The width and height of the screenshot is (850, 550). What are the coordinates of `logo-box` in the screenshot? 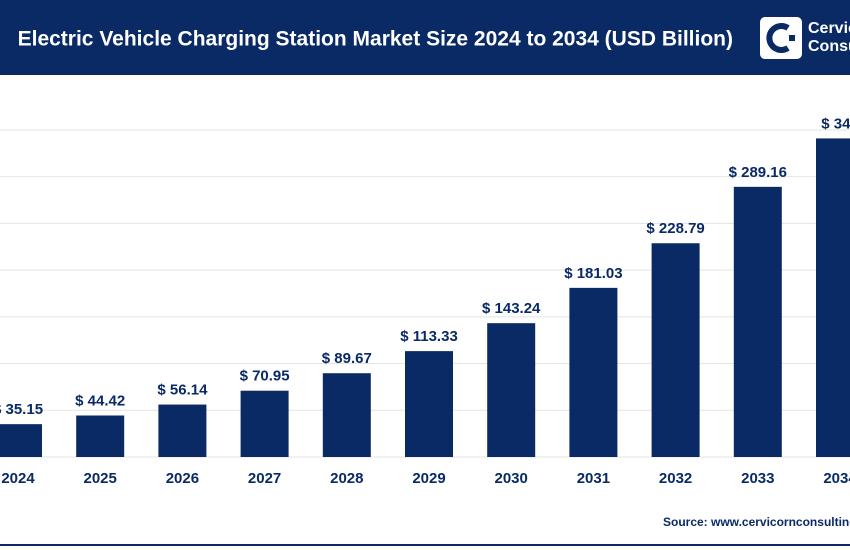 It's located at (781, 38).